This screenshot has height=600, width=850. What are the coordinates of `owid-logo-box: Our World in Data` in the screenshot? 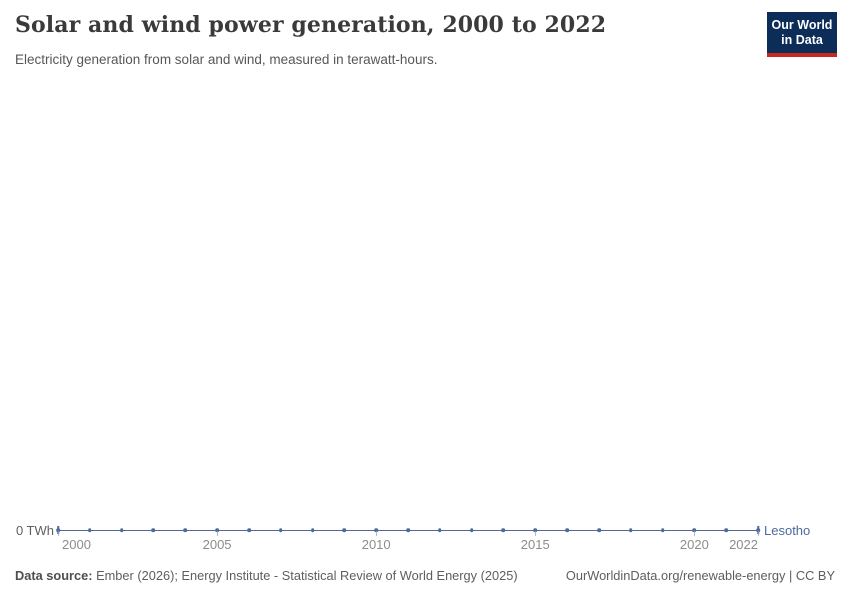 It's located at (802, 32).